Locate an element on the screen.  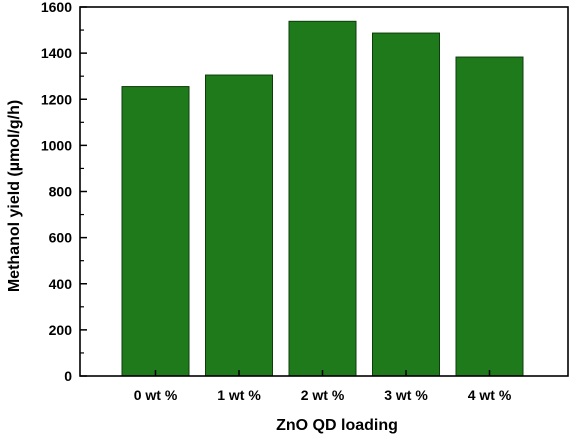
x-tick-labels: 0 wt % 1 wt % 2 wt % 3 wt % 4 wt % is located at coordinates (323, 395).